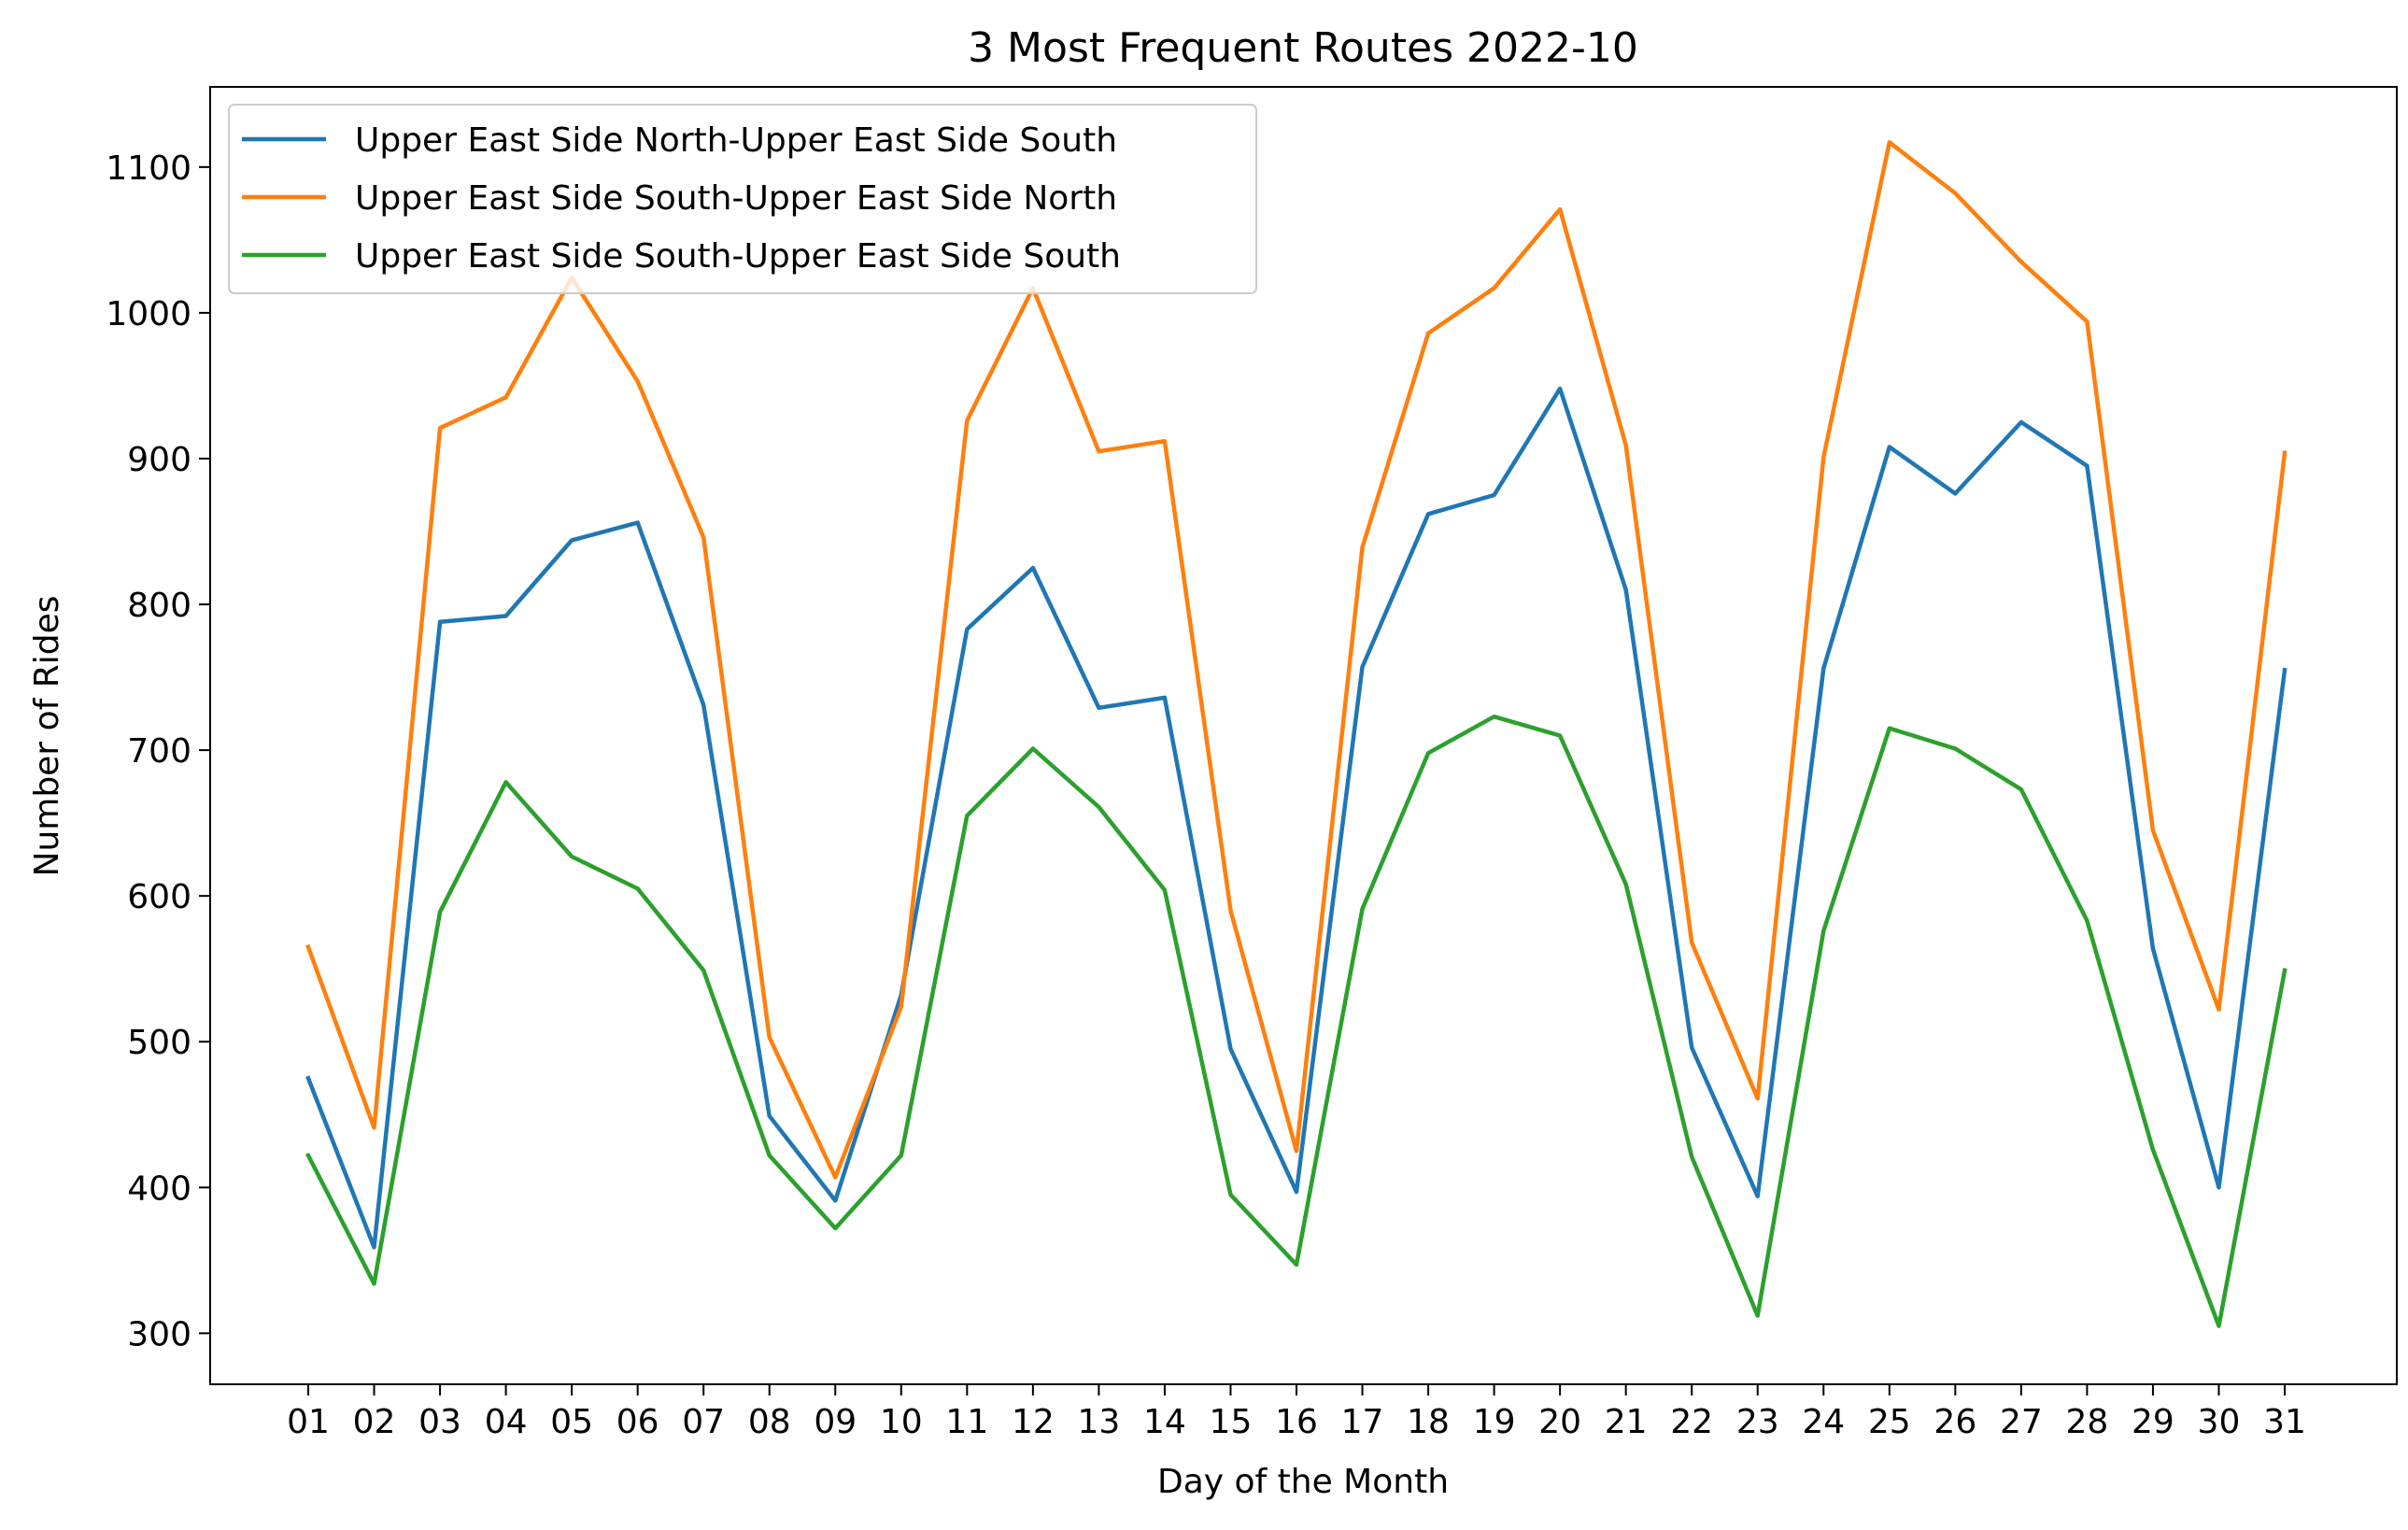 The image size is (2408, 1530). Describe the element at coordinates (1296, 1422) in the screenshot. I see `x-tick-label: 16` at that location.